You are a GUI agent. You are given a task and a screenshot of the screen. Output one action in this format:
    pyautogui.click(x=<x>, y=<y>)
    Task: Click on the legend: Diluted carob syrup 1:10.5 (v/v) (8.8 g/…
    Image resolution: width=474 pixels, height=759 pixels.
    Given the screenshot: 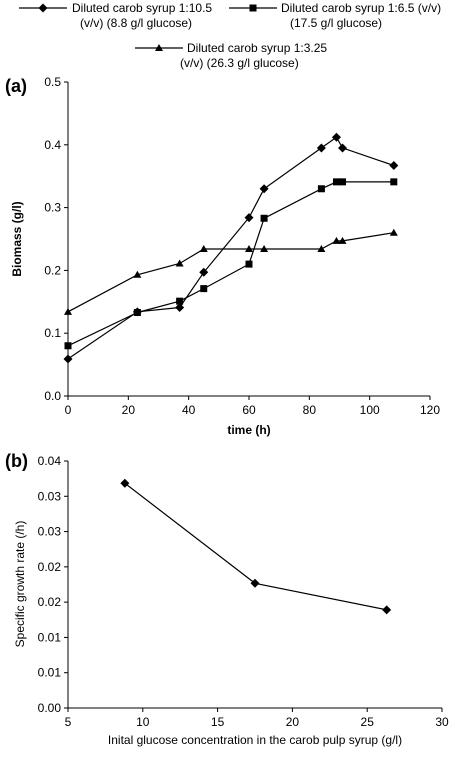 What is the action you would take?
    pyautogui.click(x=230, y=35)
    